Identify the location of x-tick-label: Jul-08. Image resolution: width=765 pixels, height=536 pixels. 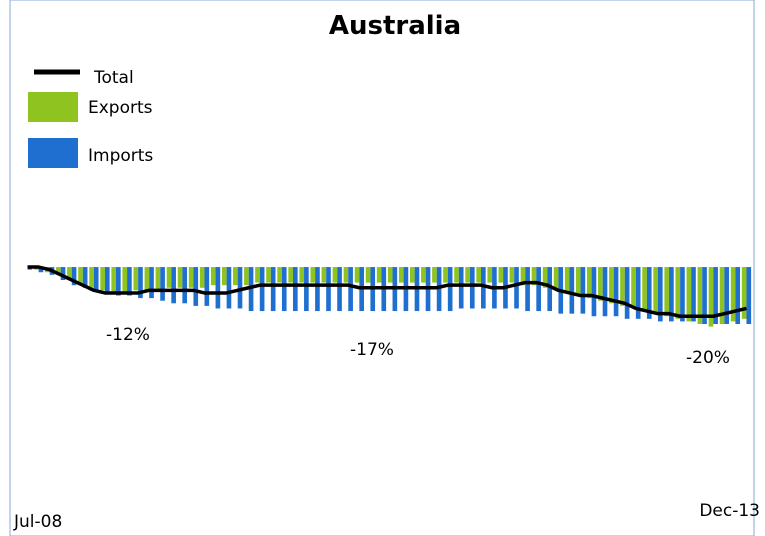
(37, 522).